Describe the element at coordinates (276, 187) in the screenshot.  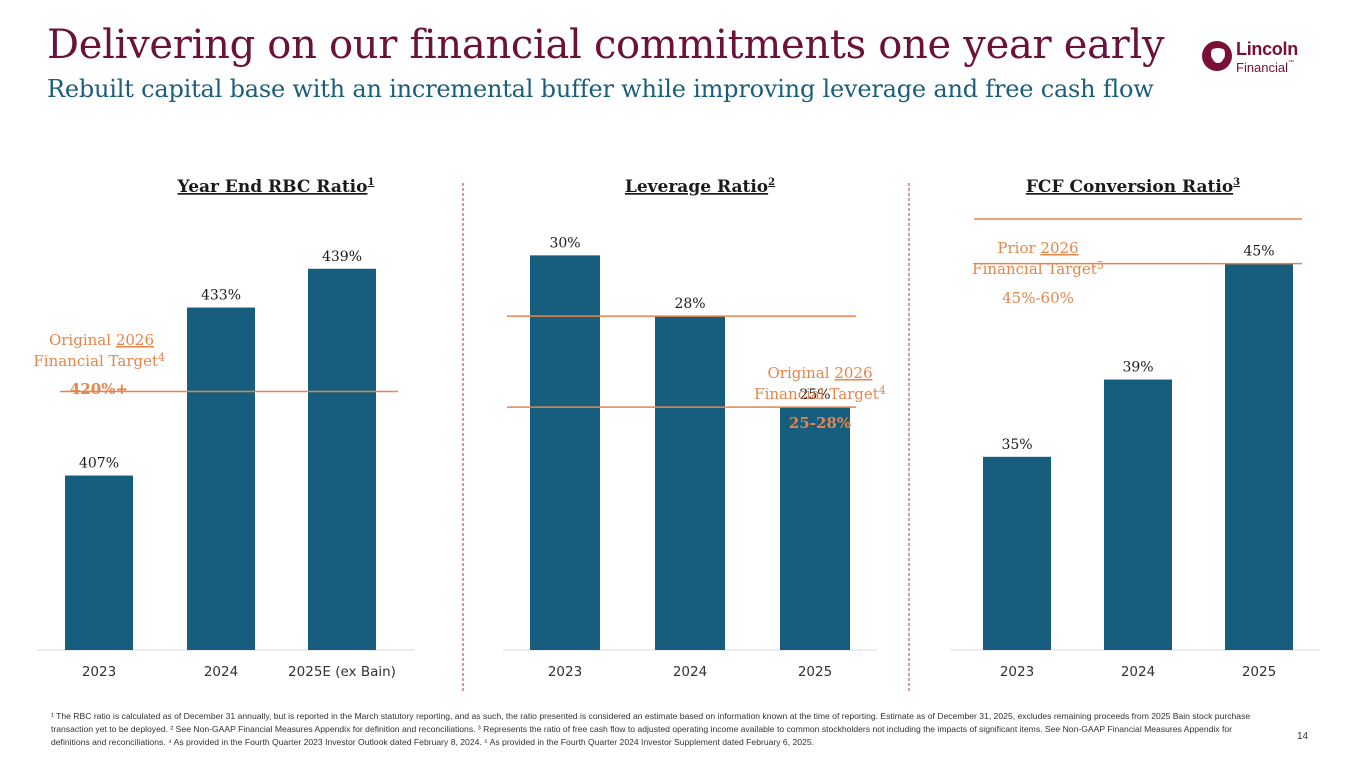
I see `rbc-chart-title: Year End RBC Ratio1` at that location.